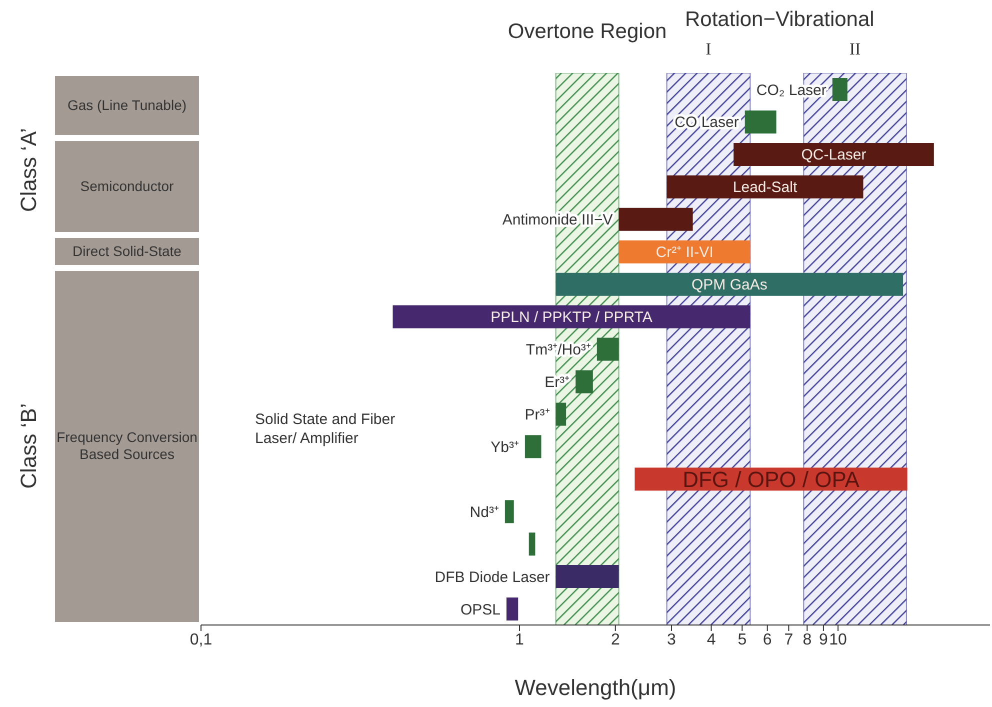 The height and width of the screenshot is (707, 992). What do you see at coordinates (838, 639) in the screenshot?
I see `x-tick-label: 10` at bounding box center [838, 639].